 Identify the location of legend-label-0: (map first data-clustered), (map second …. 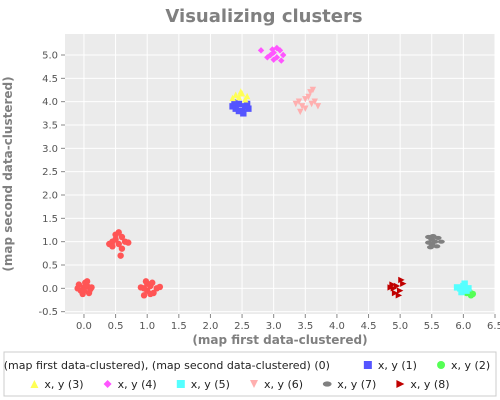
(167, 365).